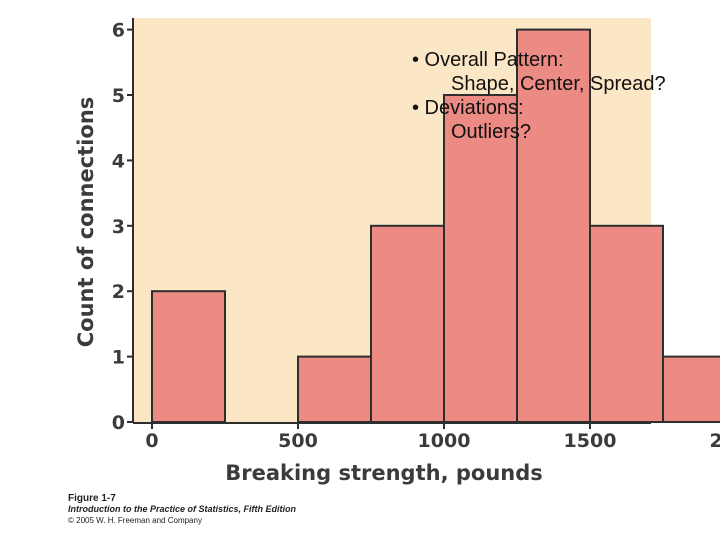  Describe the element at coordinates (590, 441) in the screenshot. I see `x-tick-label: 1500` at that location.